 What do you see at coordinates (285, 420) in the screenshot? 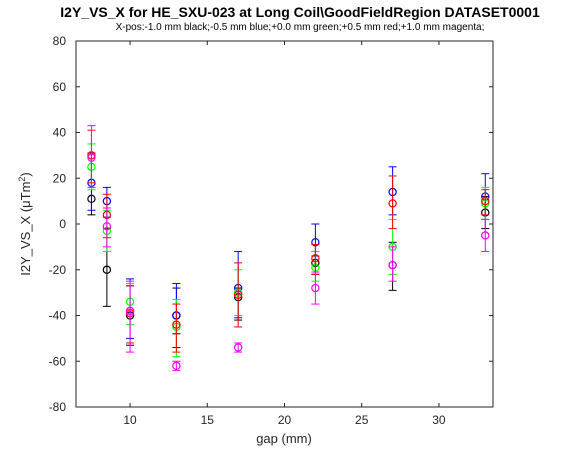
I see `x-tick-label: 20` at bounding box center [285, 420].